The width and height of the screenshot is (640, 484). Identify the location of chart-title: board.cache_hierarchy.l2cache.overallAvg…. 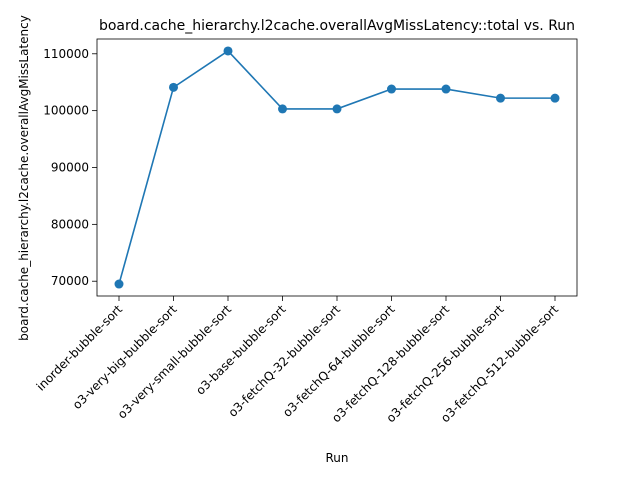
(337, 26).